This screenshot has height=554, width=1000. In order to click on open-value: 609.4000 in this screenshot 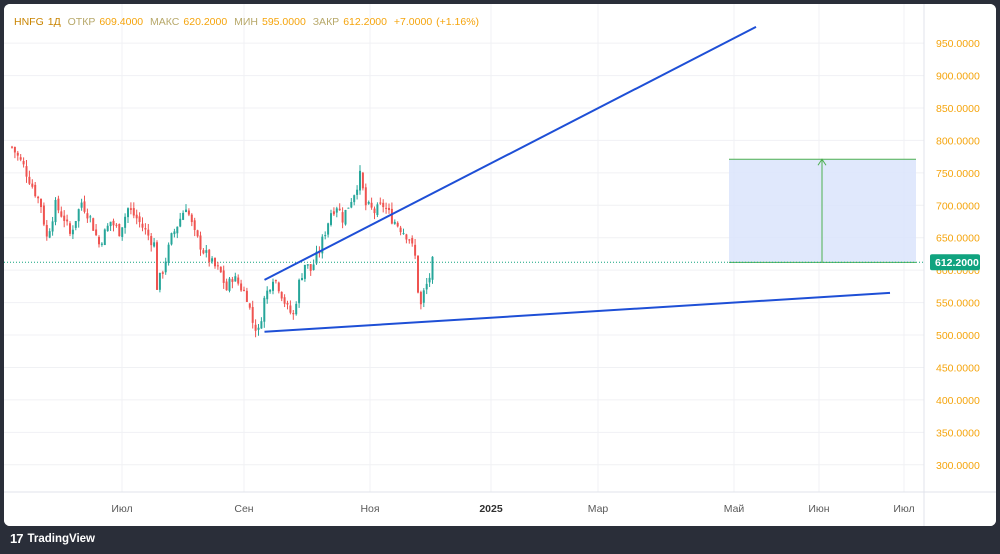, I will do `click(121, 22)`.